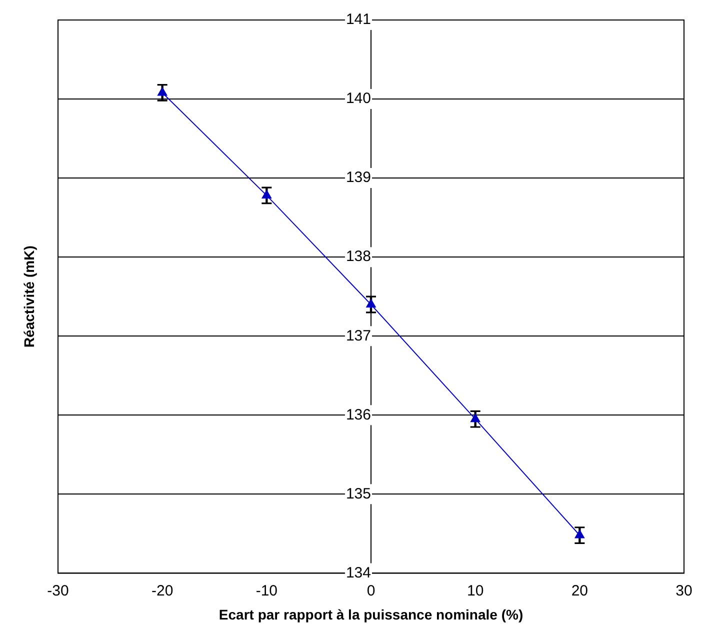  What do you see at coordinates (579, 591) in the screenshot?
I see `x-tick-label: 20` at bounding box center [579, 591].